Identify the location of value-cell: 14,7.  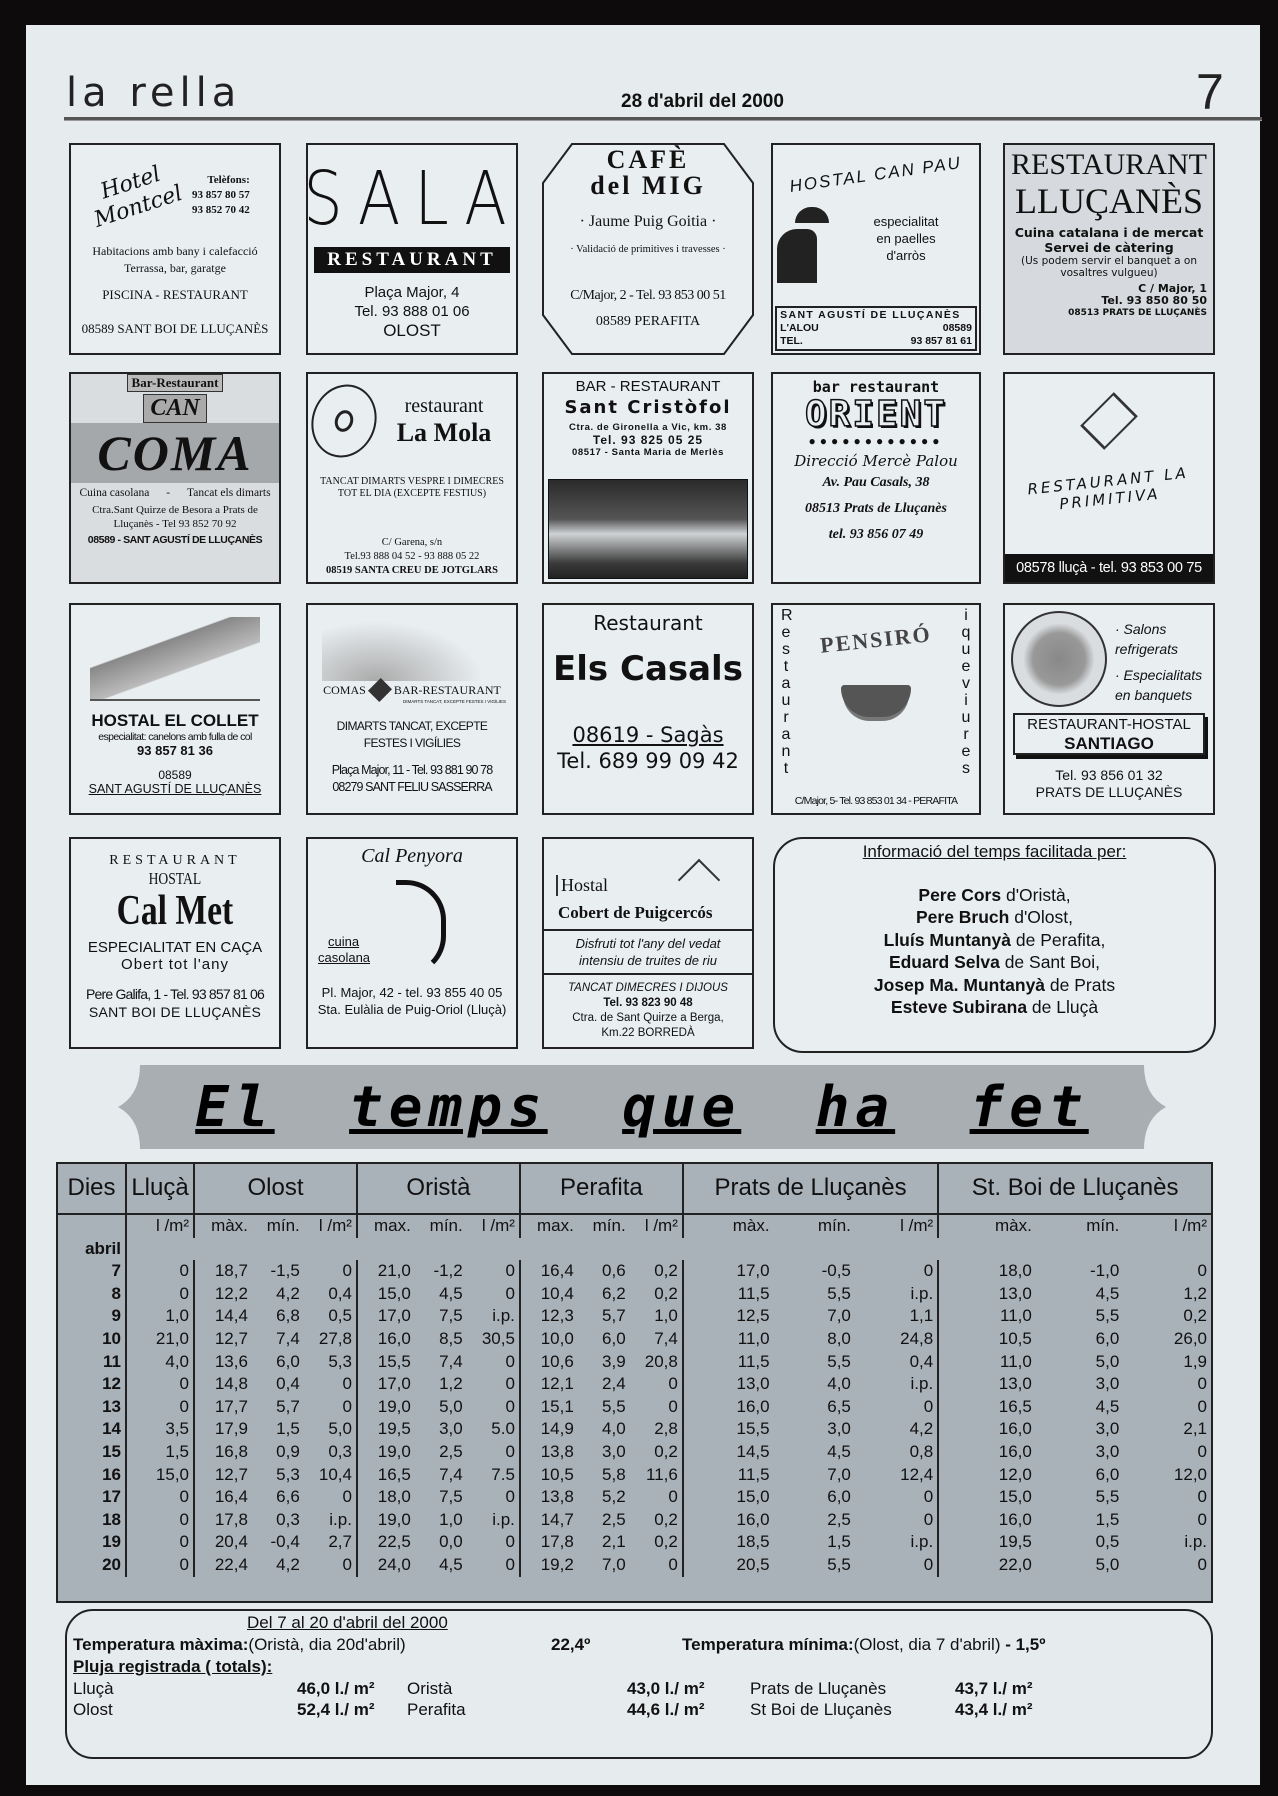
(548, 1520).